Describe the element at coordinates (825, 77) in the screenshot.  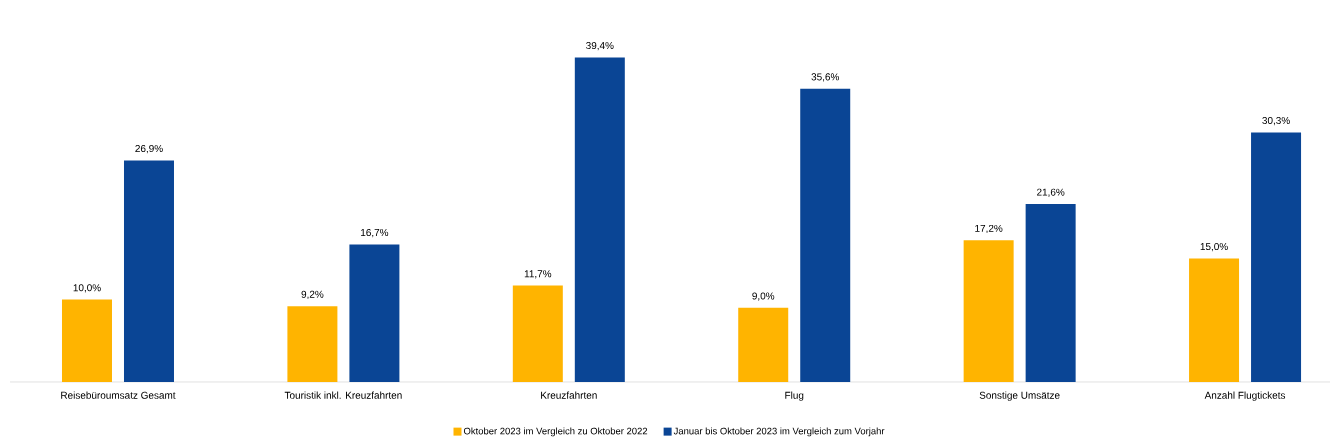
I see `data-label: 35,6%` at that location.